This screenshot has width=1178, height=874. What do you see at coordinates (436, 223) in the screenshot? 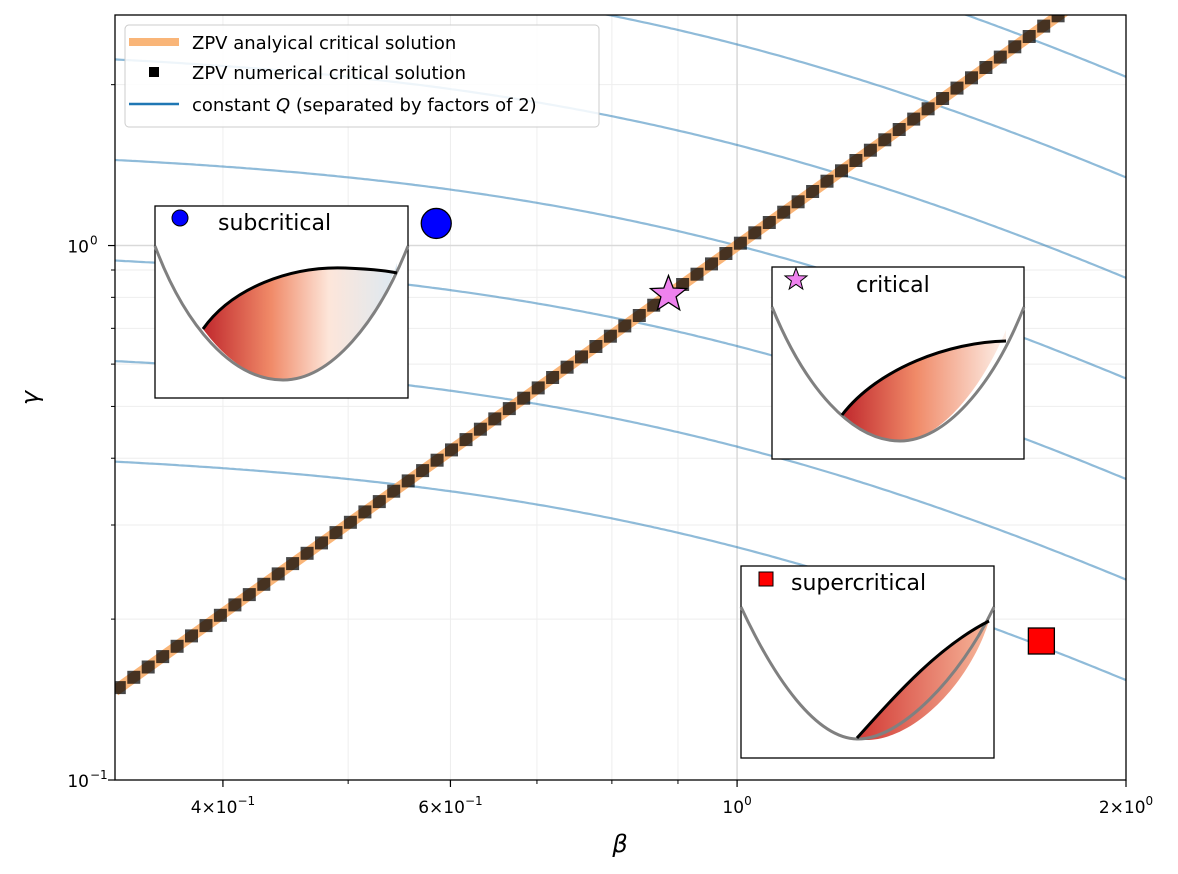
I see `subcritical-point` at bounding box center [436, 223].